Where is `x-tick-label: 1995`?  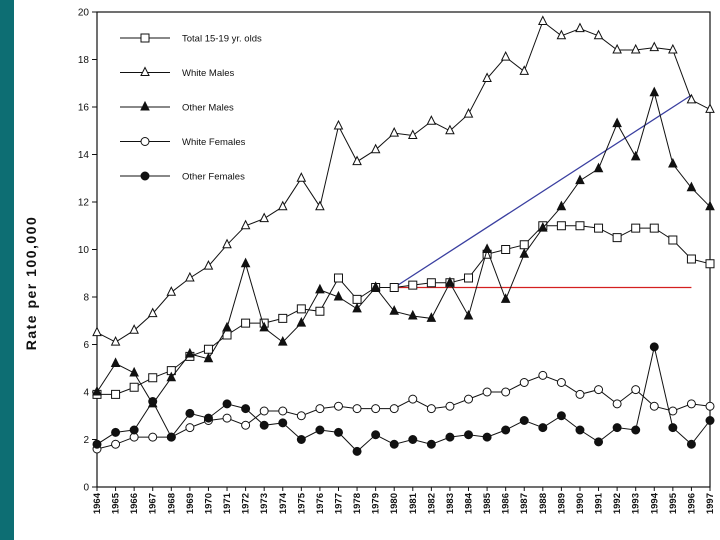
x-tick-label: 1995 is located at coordinates (673, 503).